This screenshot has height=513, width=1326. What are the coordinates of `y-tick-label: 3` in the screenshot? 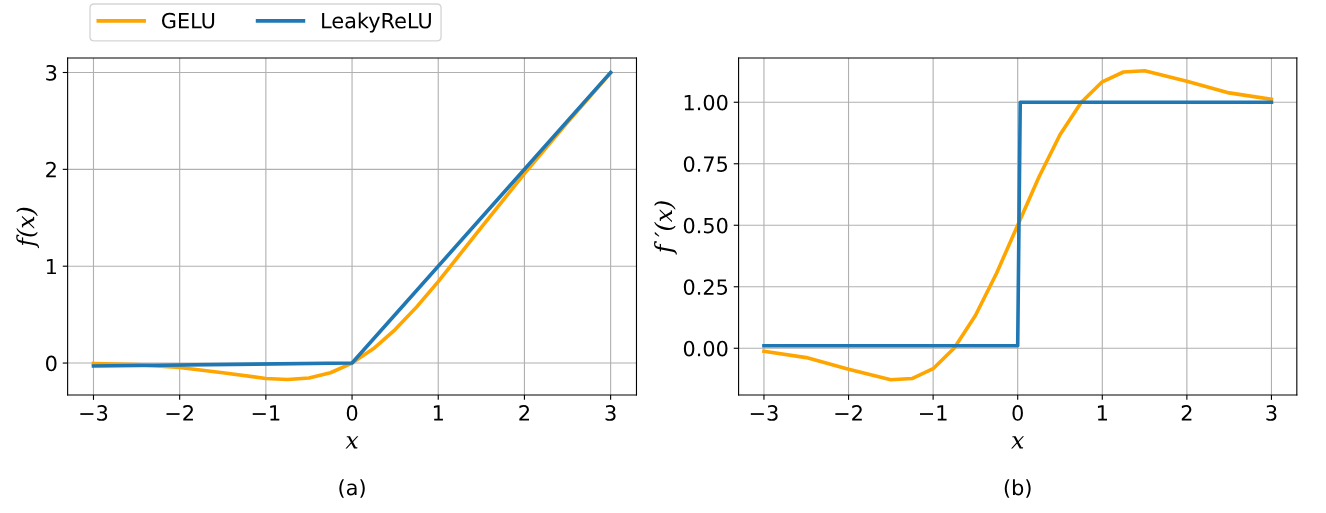 It's located at (51, 72).